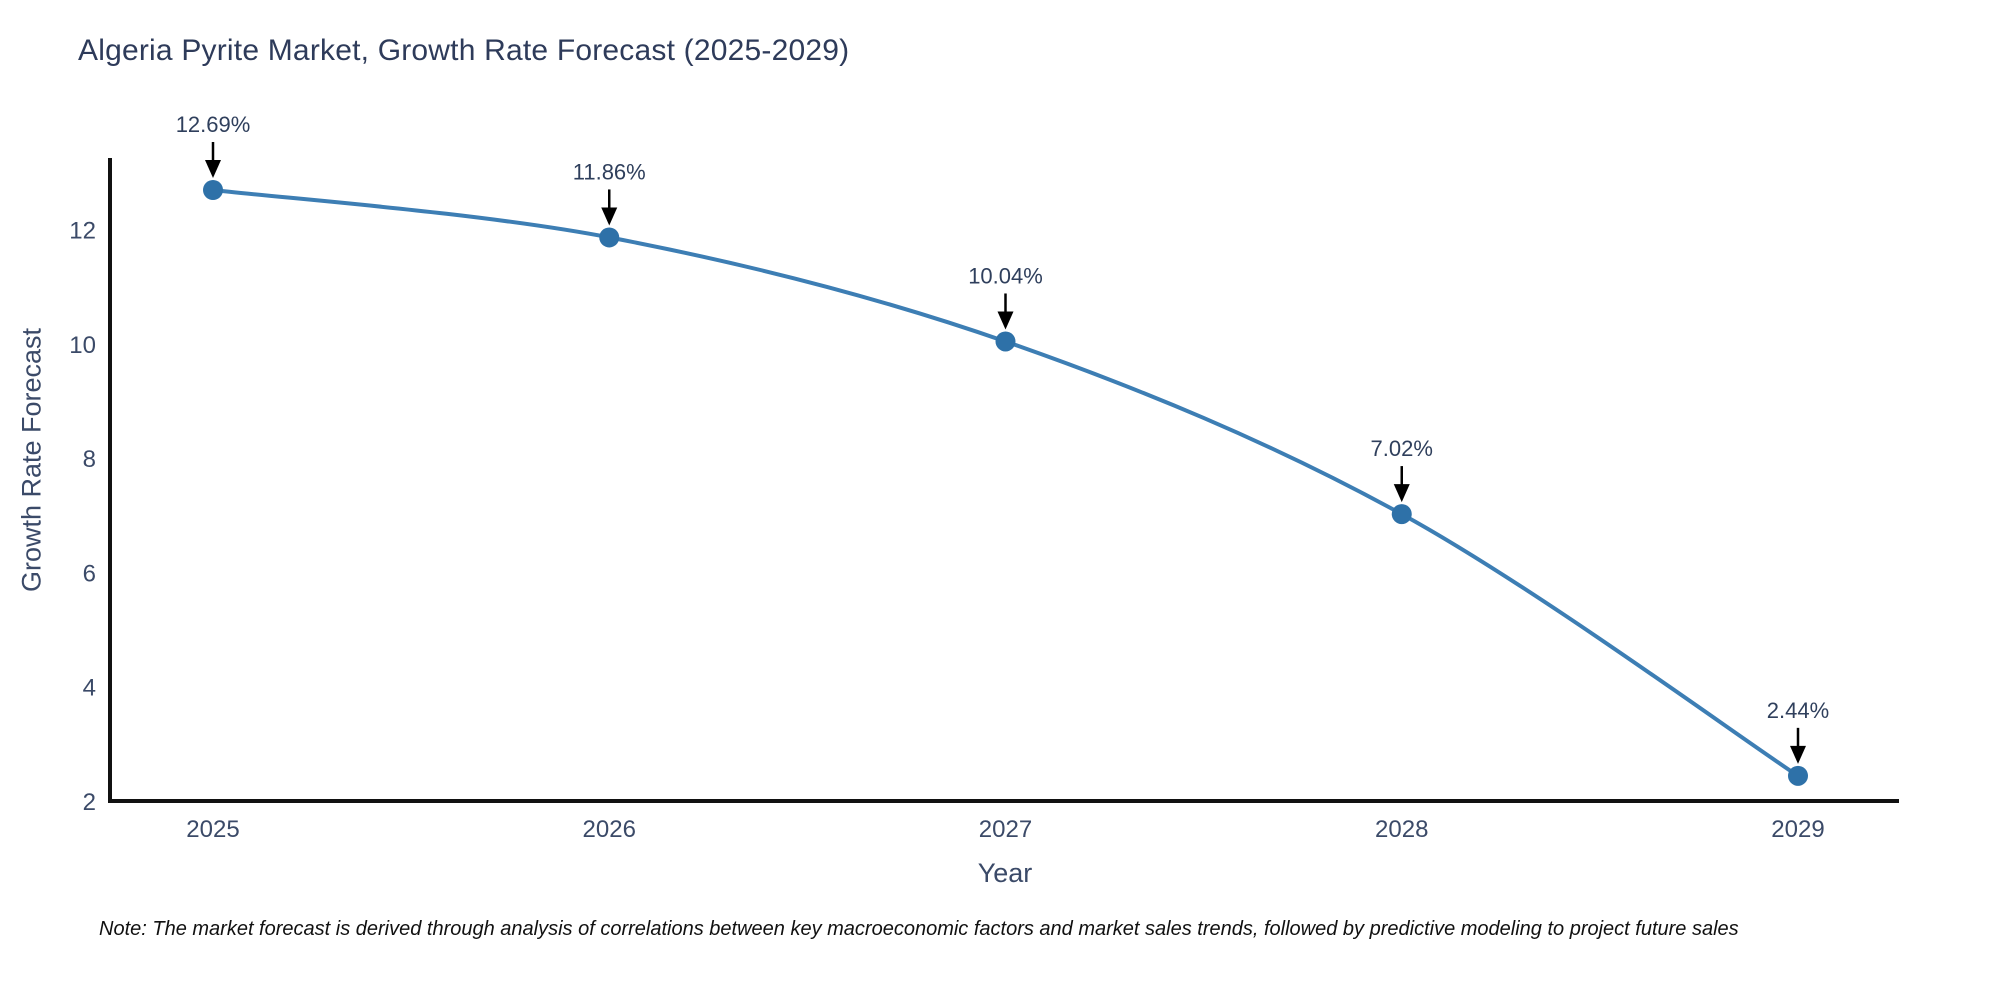 Image resolution: width=2000 pixels, height=1000 pixels. What do you see at coordinates (1798, 775) in the screenshot?
I see `data-point-2029` at bounding box center [1798, 775].